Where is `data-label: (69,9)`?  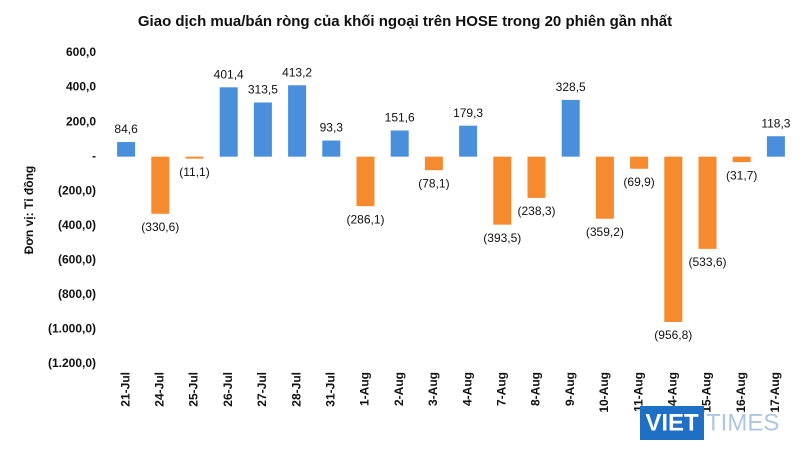
data-label: (69,9) is located at coordinates (638, 182).